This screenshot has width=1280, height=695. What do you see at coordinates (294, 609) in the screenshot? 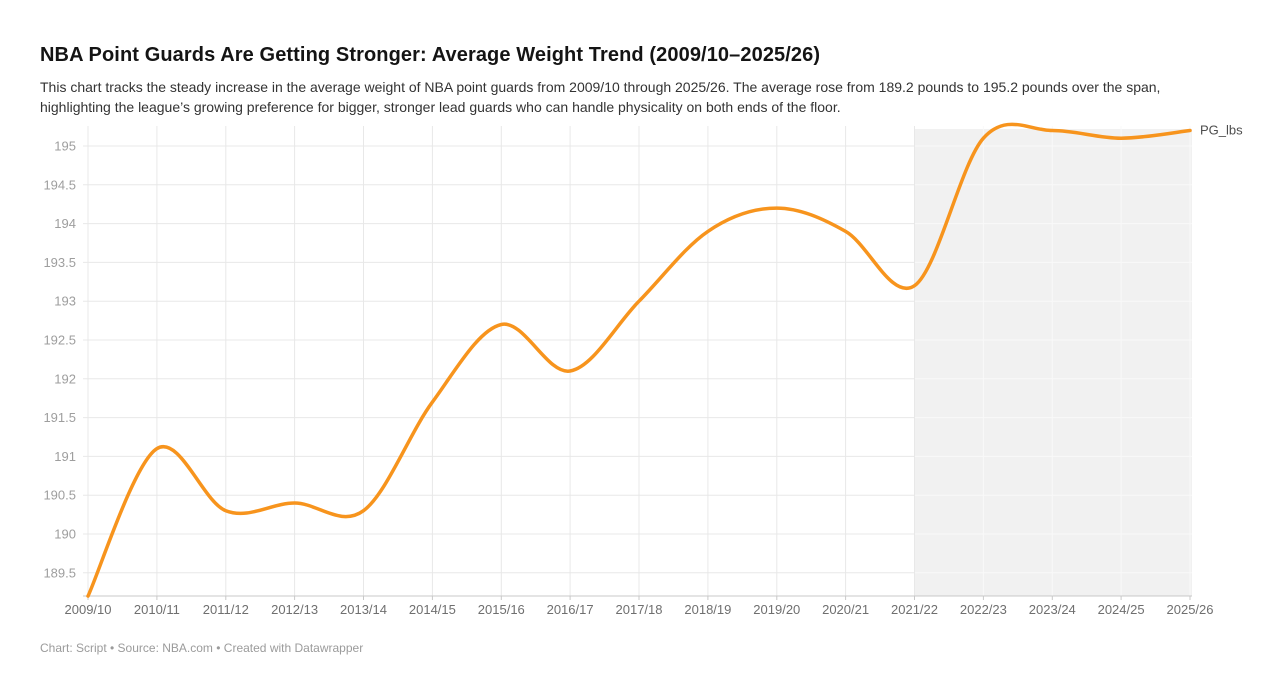
I see `x-tick-label: 2012/13` at bounding box center [294, 609].